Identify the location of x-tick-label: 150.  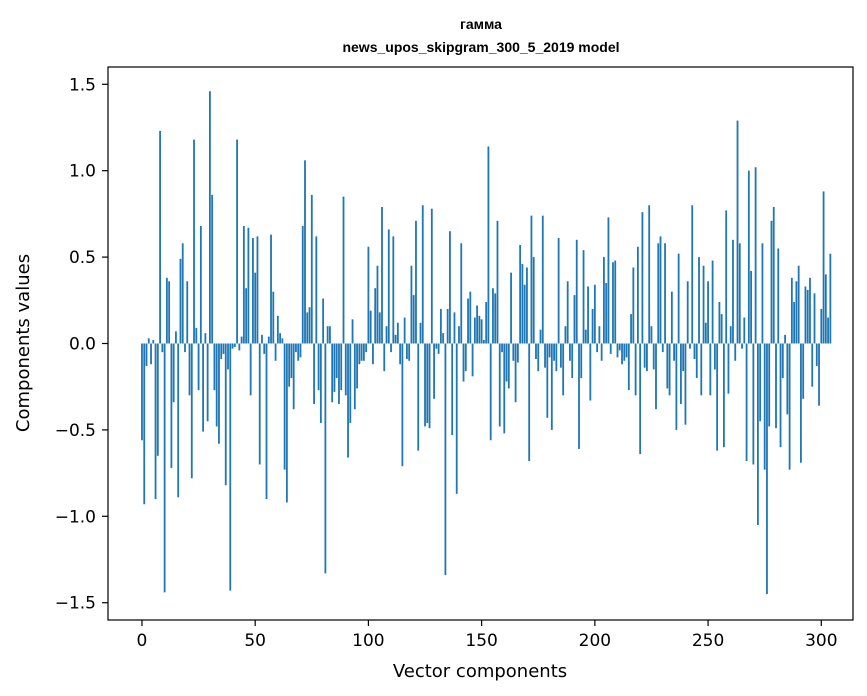
(481, 641).